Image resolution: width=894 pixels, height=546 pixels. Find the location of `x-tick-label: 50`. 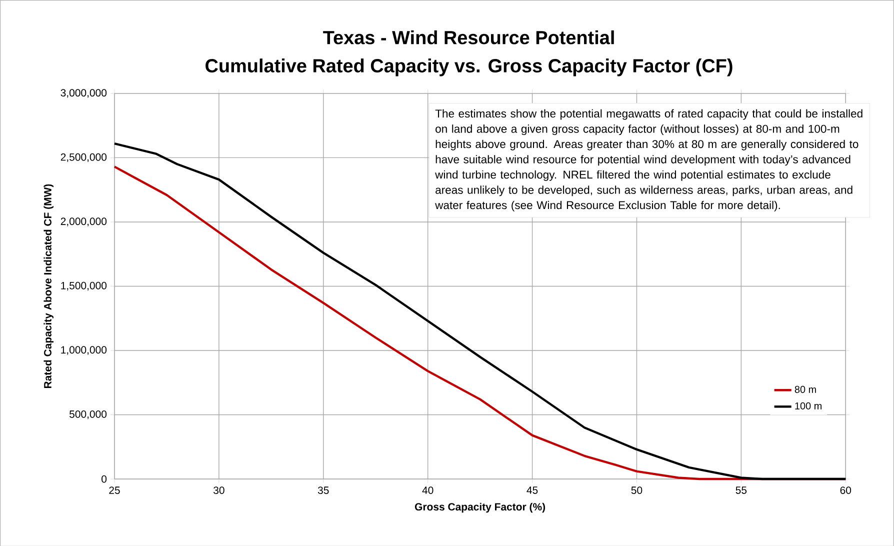

x-tick-label: 50 is located at coordinates (636, 490).